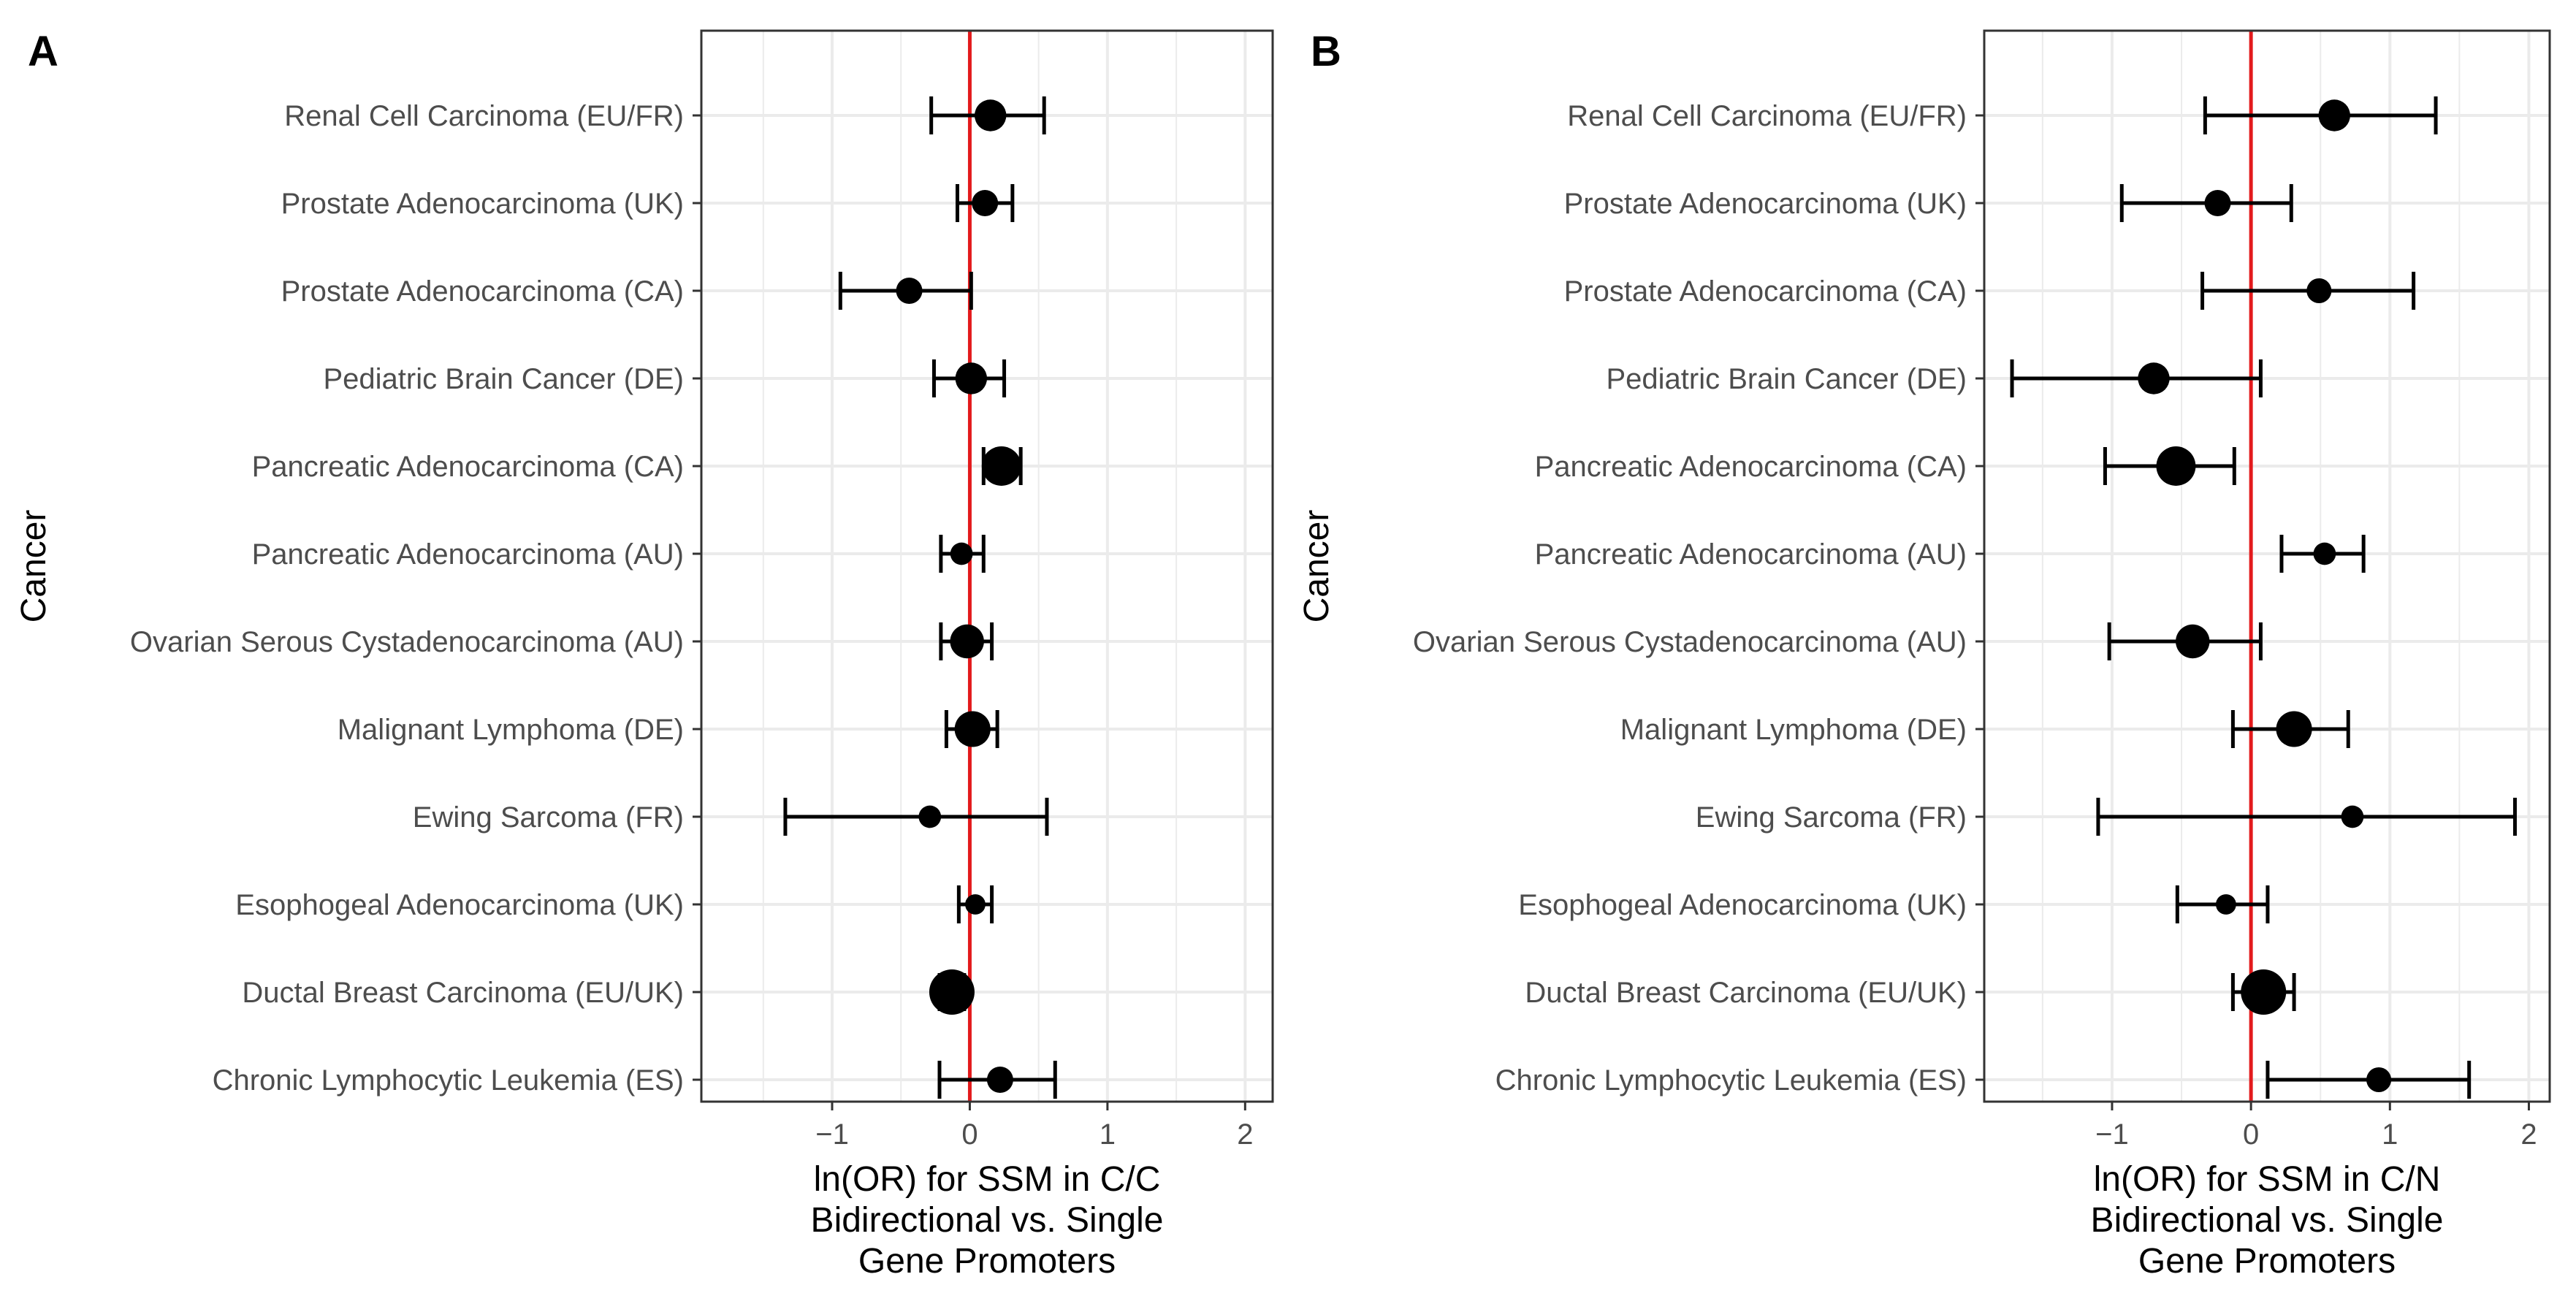 Image resolution: width=2576 pixels, height=1304 pixels. I want to click on panel-letter: A, so click(43, 51).